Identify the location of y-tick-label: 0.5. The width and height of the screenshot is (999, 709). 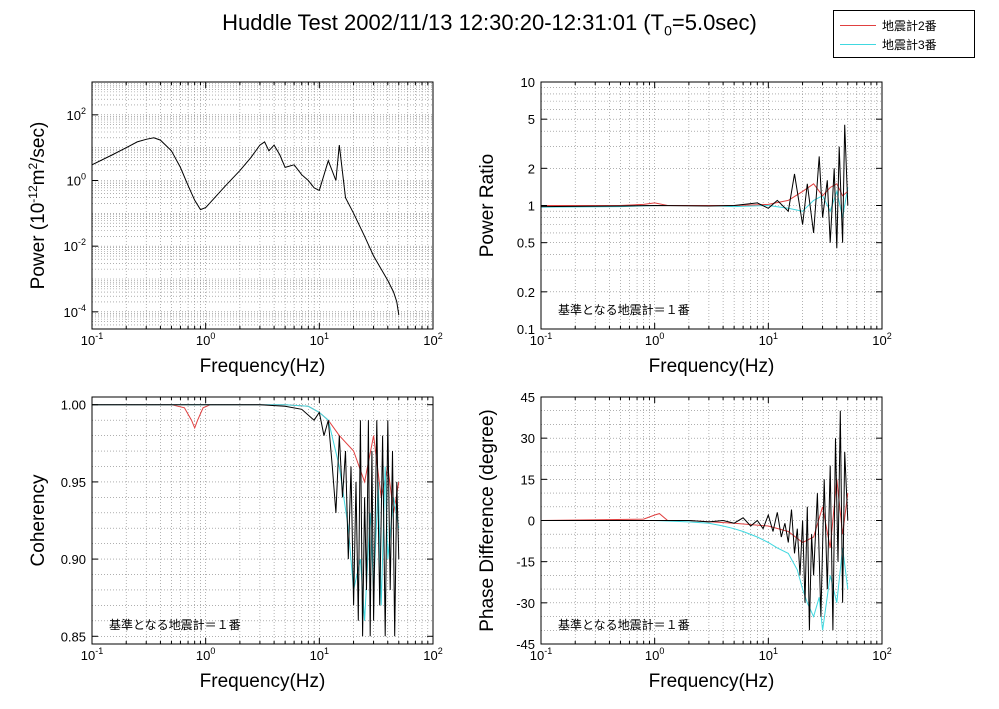
(526, 243).